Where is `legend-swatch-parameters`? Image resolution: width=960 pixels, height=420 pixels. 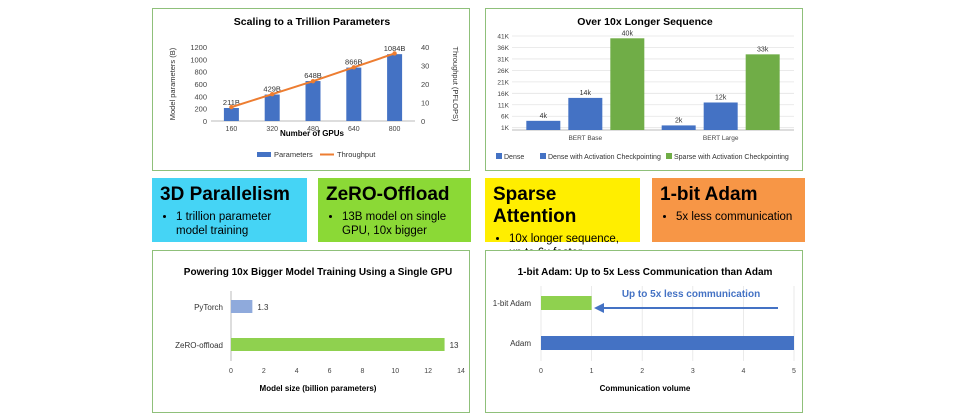
legend-swatch-parameters is located at coordinates (264, 154).